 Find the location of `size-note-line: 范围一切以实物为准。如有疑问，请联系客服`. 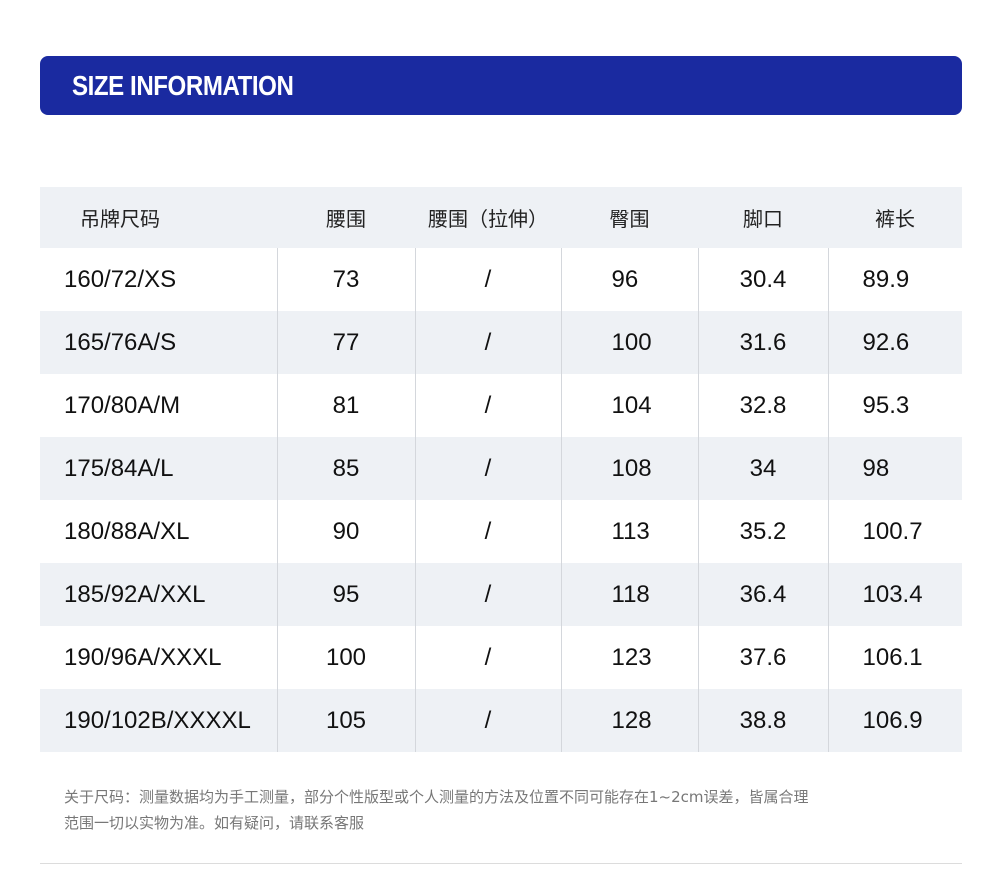

size-note-line: 范围一切以实物为准。如有疑问，请联系客服 is located at coordinates (214, 823).